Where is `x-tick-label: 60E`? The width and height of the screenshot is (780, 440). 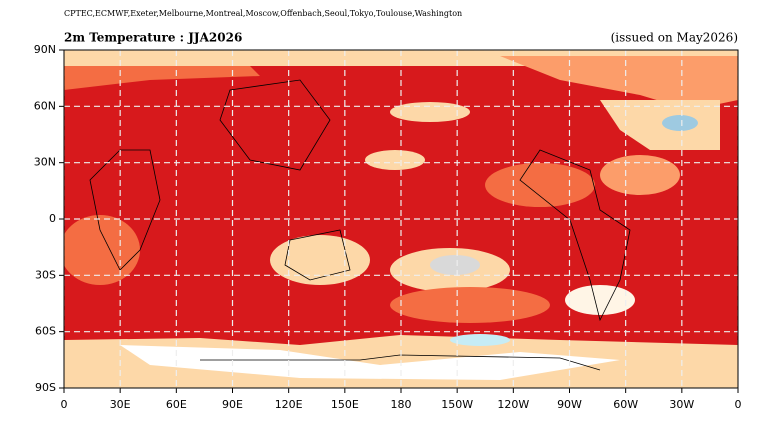 x-tick-label: 60E is located at coordinates (176, 404).